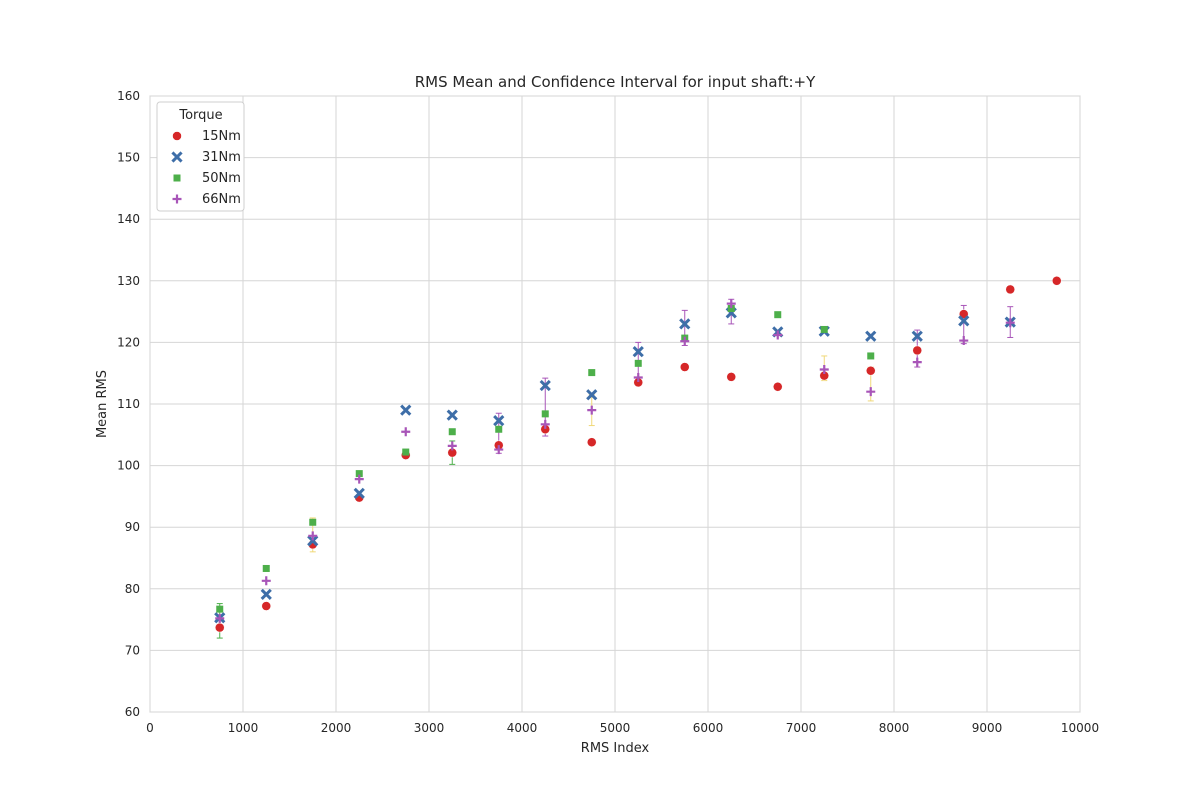 The width and height of the screenshot is (1200, 800). Describe the element at coordinates (132, 650) in the screenshot. I see `y-tick-label: 70` at that location.